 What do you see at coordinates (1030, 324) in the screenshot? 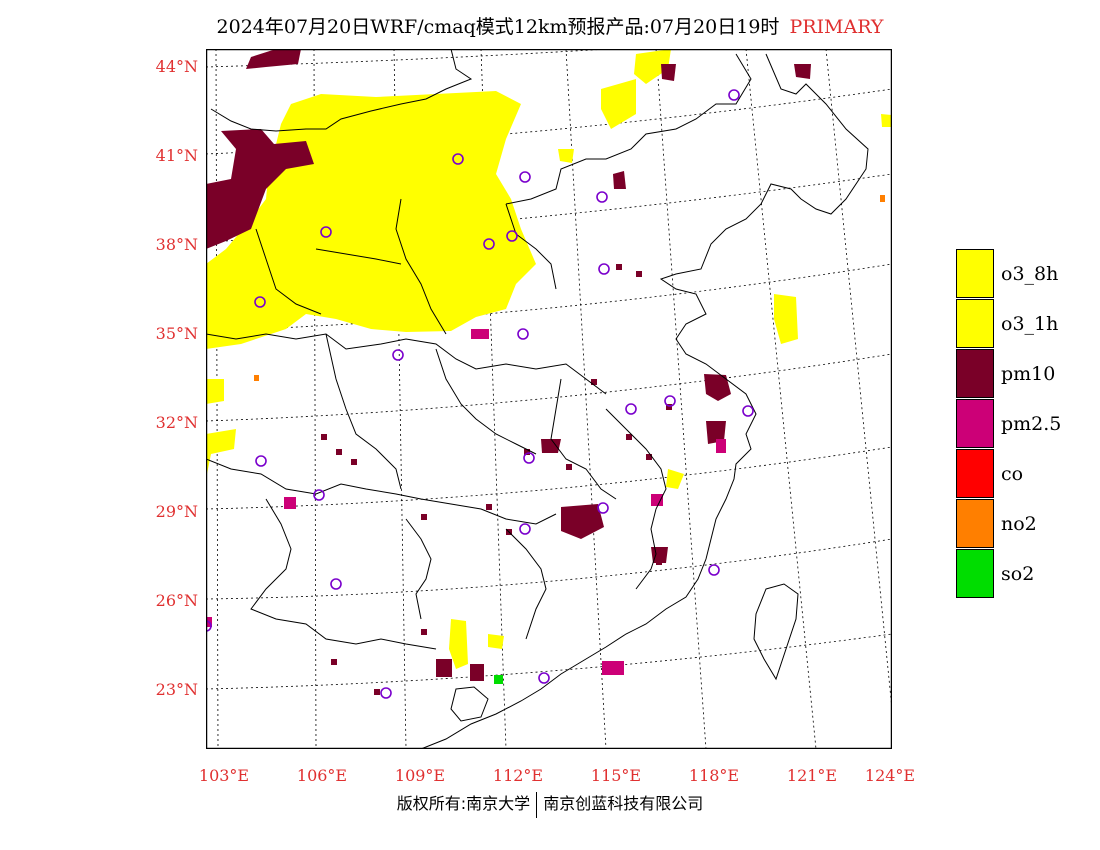
I see `legend-label-o3-1h: o3_1h` at bounding box center [1030, 324].